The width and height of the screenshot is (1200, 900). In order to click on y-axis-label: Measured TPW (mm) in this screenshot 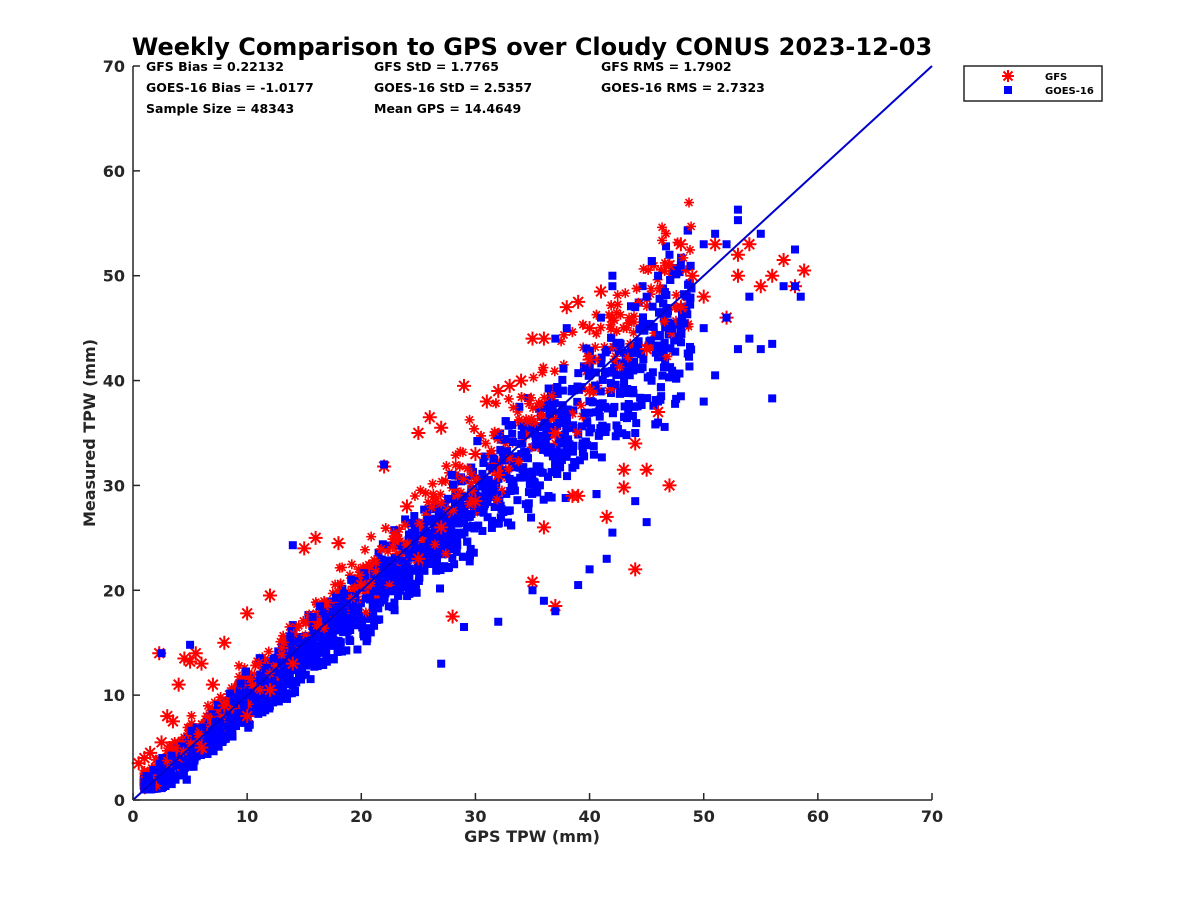, I will do `click(89, 433)`.